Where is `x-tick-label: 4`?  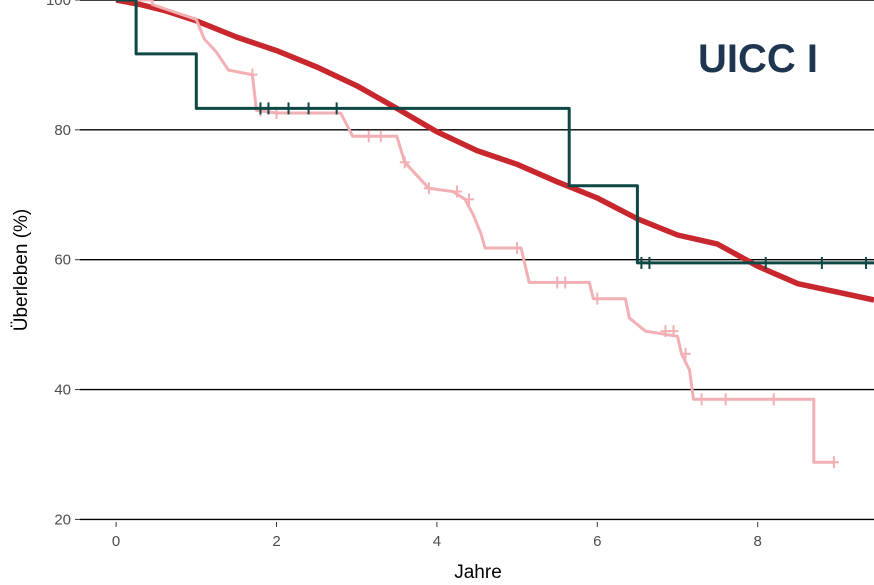
x-tick-label: 4 is located at coordinates (437, 541).